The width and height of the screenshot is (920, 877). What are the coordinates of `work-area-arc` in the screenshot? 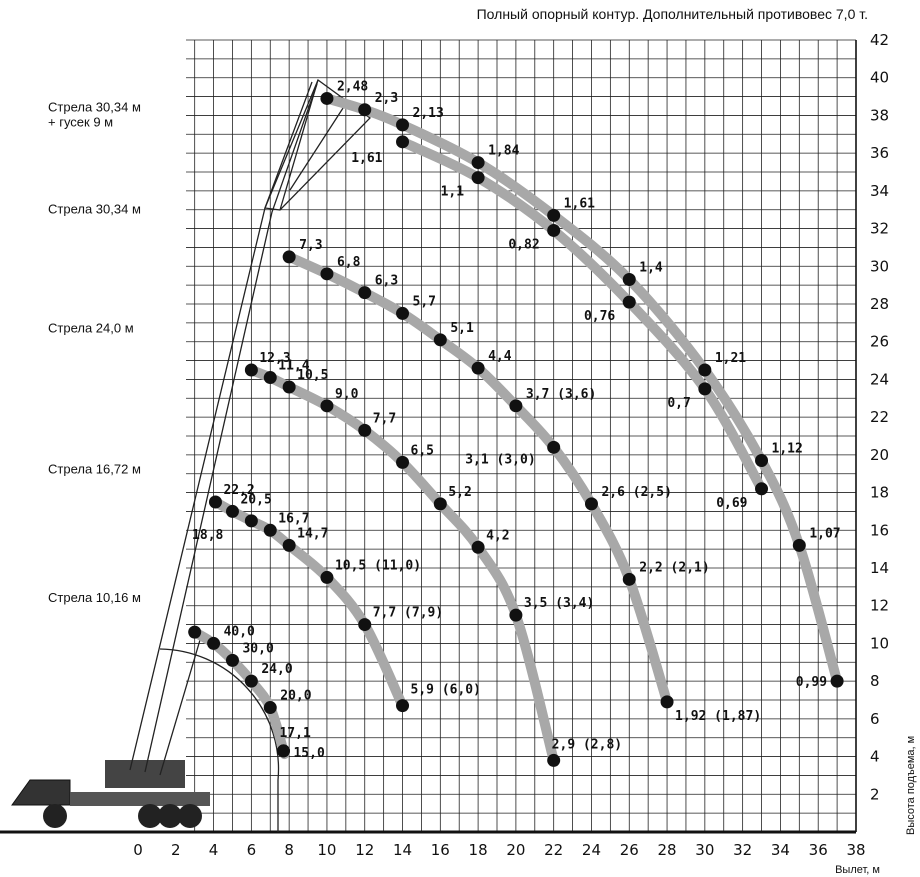 It's located at (219, 740).